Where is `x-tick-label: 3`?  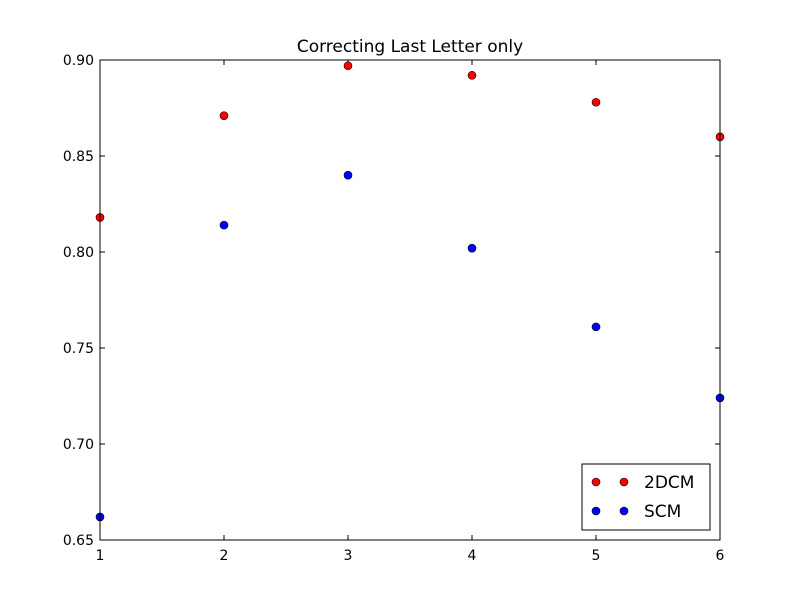 x-tick-label: 3 is located at coordinates (348, 556).